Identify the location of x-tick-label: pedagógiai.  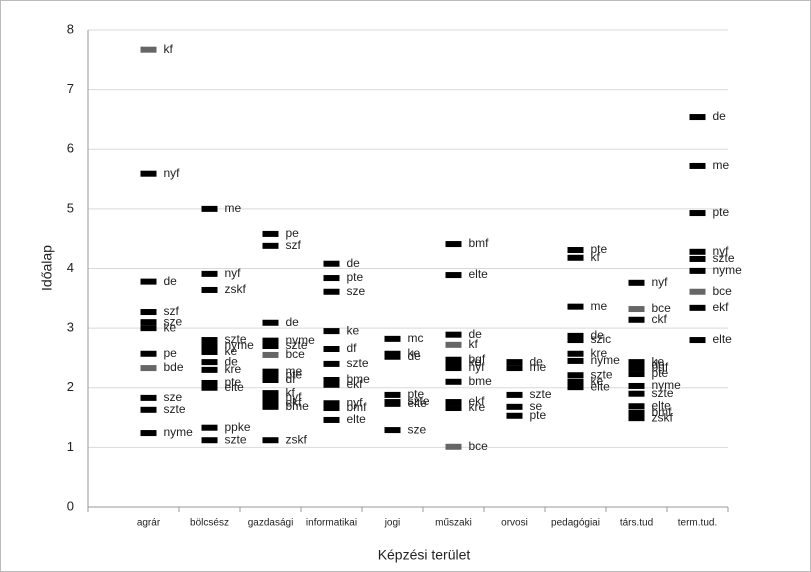
(575, 523).